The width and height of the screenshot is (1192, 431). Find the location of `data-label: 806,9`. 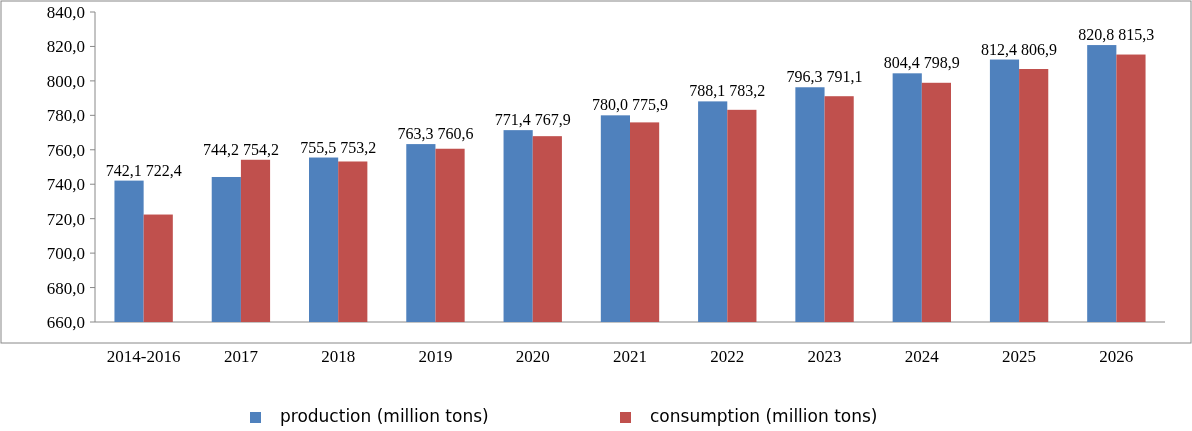

data-label: 806,9 is located at coordinates (1039, 49).